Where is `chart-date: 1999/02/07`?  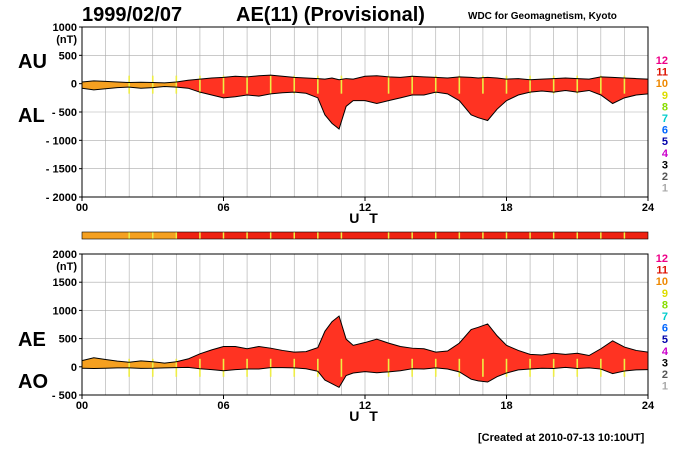 chart-date: 1999/02/07 is located at coordinates (132, 15).